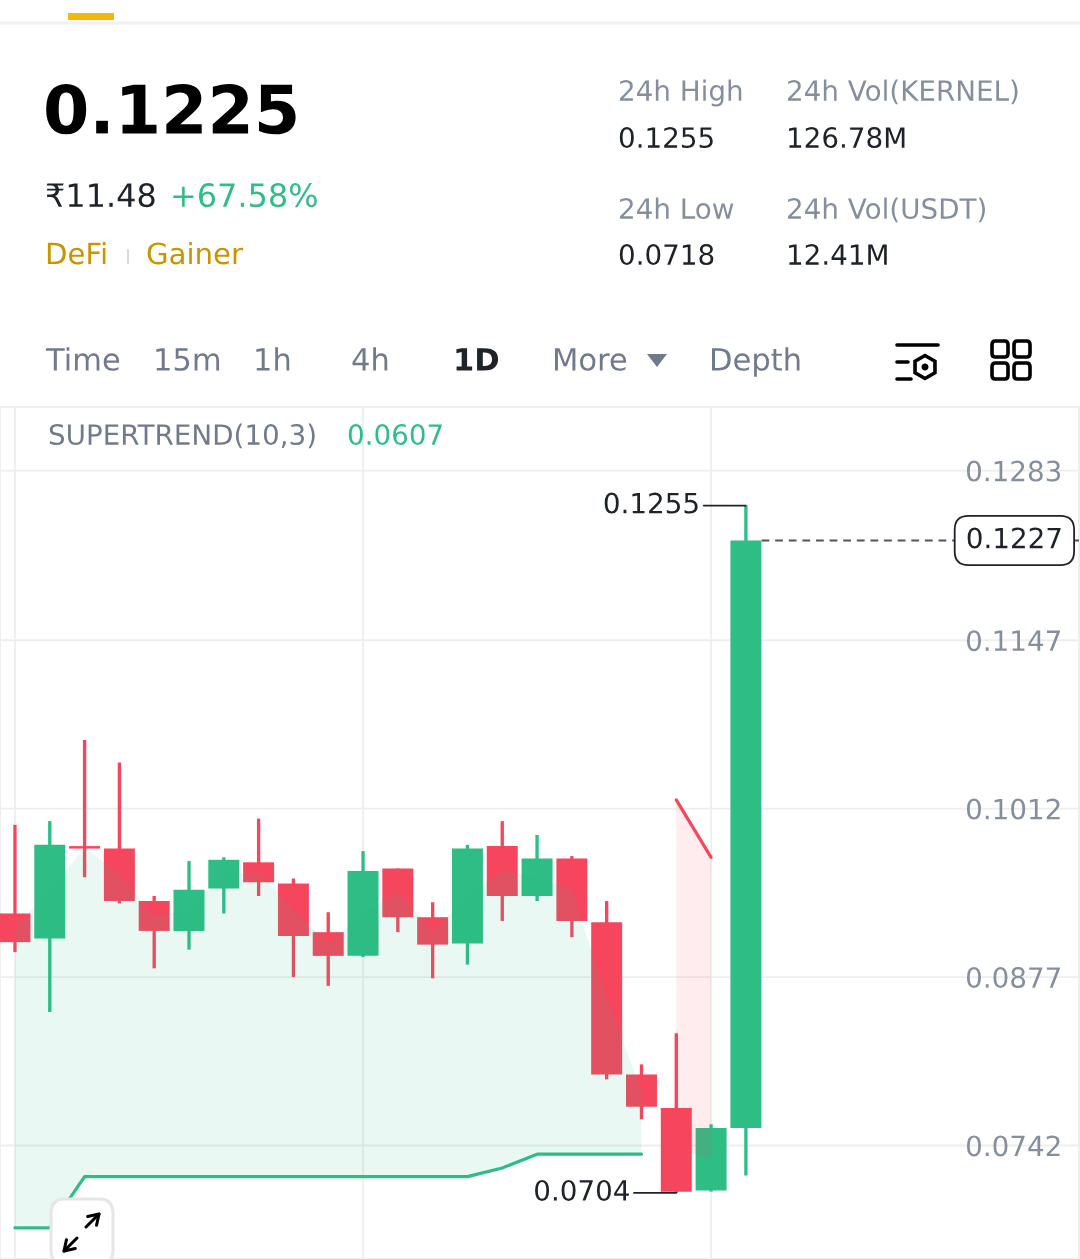  I want to click on annotation: 0.1255, so click(651, 503).